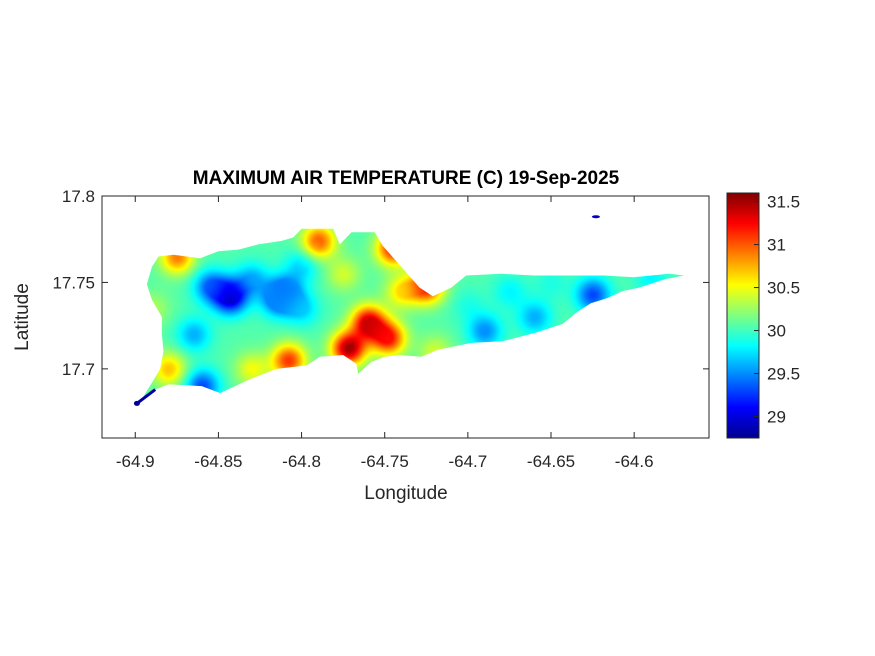 This screenshot has width=875, height=656. What do you see at coordinates (783, 288) in the screenshot?
I see `colorbar-tick-label: 30.5` at bounding box center [783, 288].